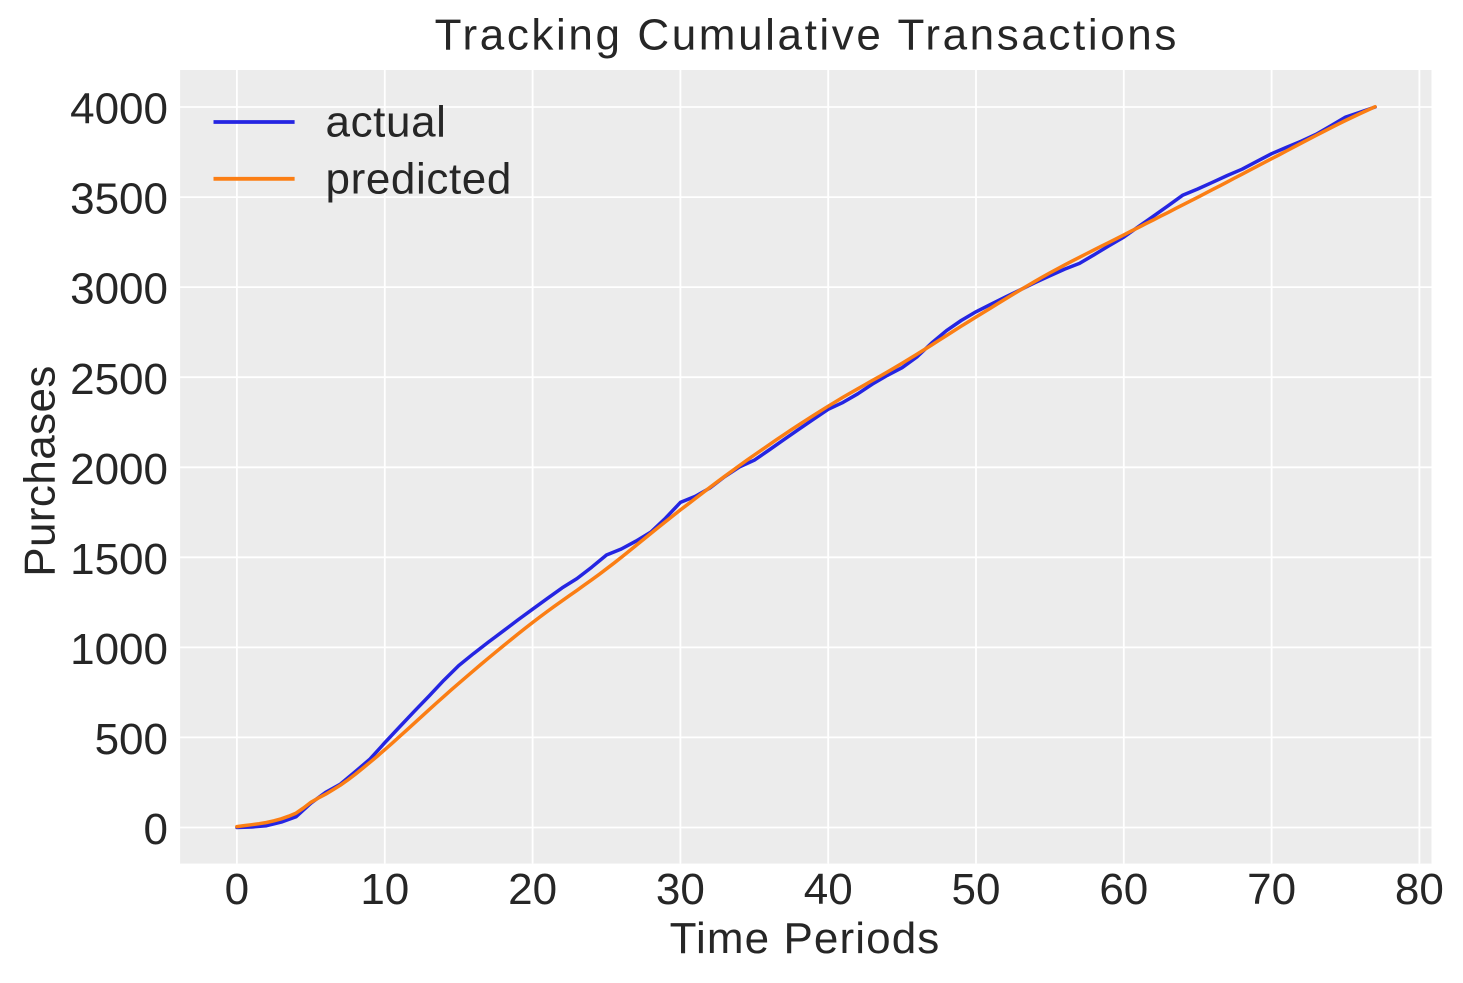  I want to click on svg-text: predicted, so click(419, 178).